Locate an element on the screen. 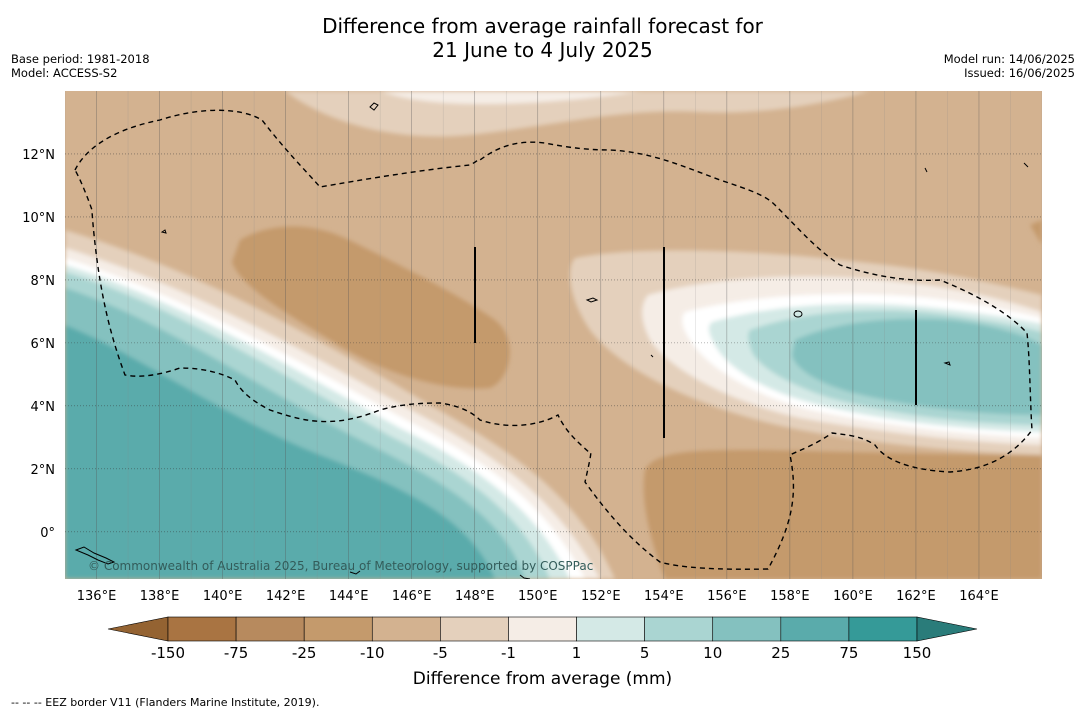 This screenshot has width=1085, height=713. lat-tick-labels: 12°N 10°N 8°N 6°N 4°N 2°N 0° is located at coordinates (38, 344).